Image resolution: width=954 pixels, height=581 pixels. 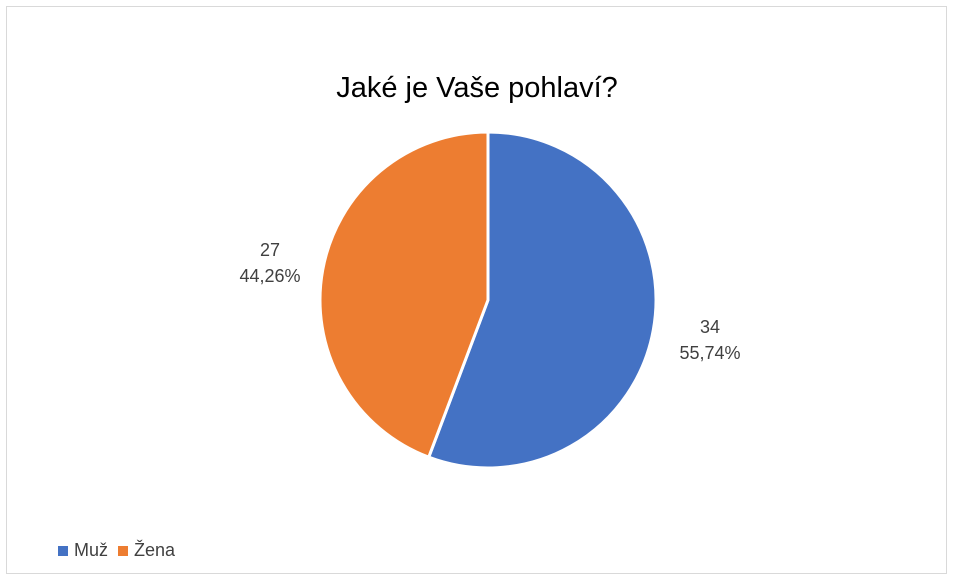 What do you see at coordinates (404, 294) in the screenshot?
I see `pie-slice-zena` at bounding box center [404, 294].